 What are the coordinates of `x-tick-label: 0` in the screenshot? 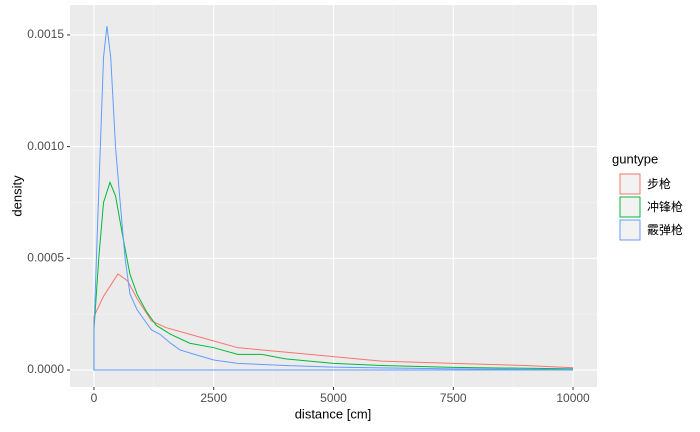 It's located at (94, 398).